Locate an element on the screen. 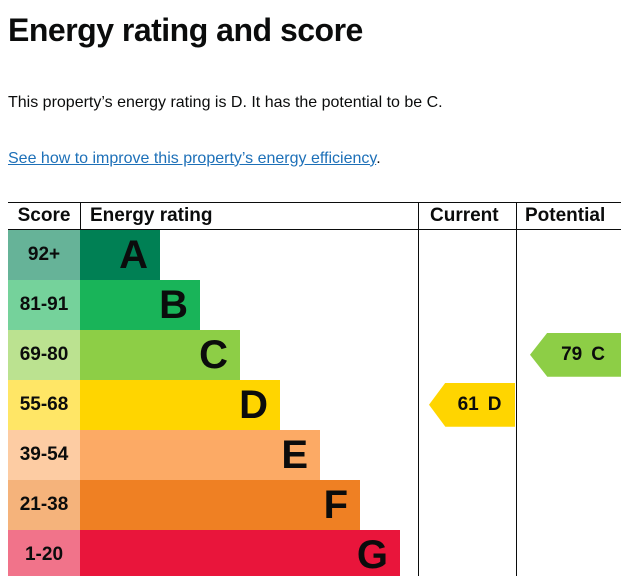 The height and width of the screenshot is (576, 630). band-row-f: 21-38 F is located at coordinates (314, 504).